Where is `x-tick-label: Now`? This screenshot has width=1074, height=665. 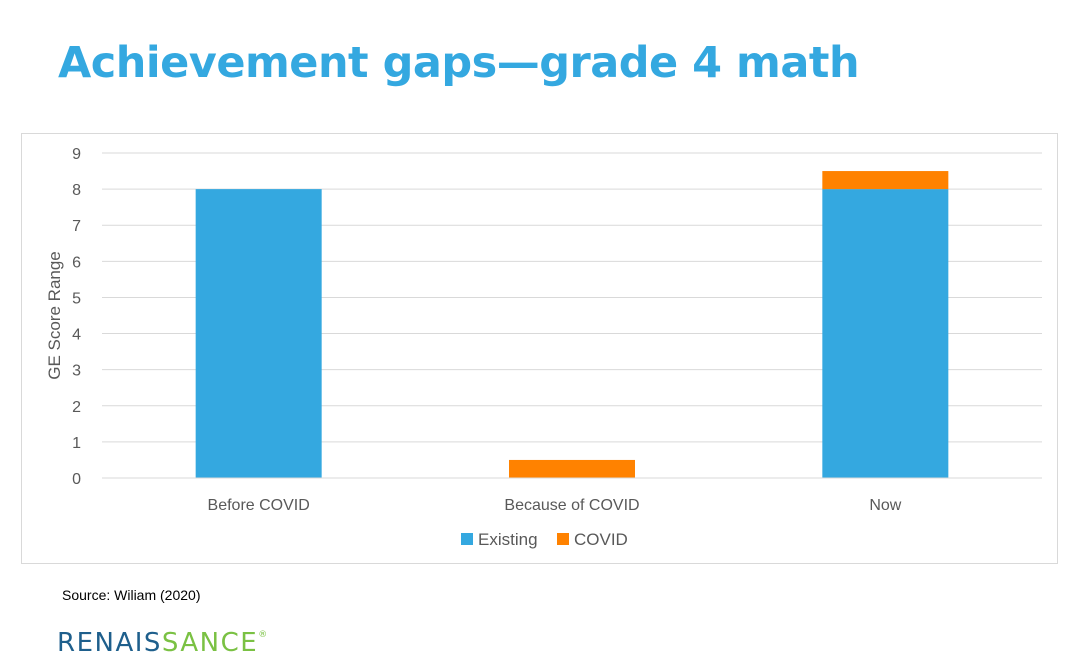 x-tick-label: Now is located at coordinates (885, 505).